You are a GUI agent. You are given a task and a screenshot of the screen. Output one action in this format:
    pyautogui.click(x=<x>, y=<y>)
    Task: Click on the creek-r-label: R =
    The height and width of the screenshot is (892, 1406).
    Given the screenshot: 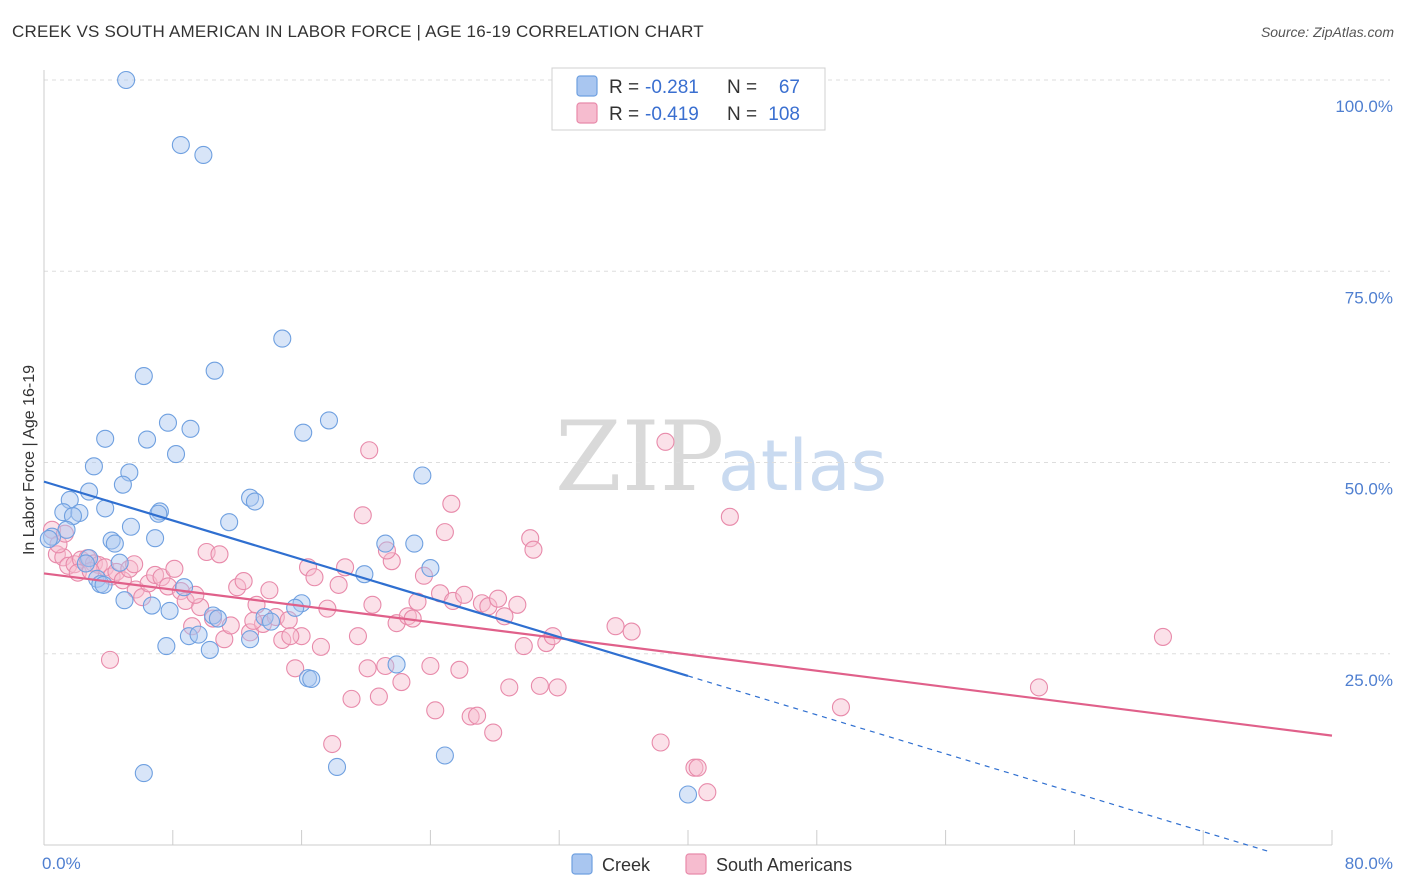 What is the action you would take?
    pyautogui.click(x=624, y=87)
    